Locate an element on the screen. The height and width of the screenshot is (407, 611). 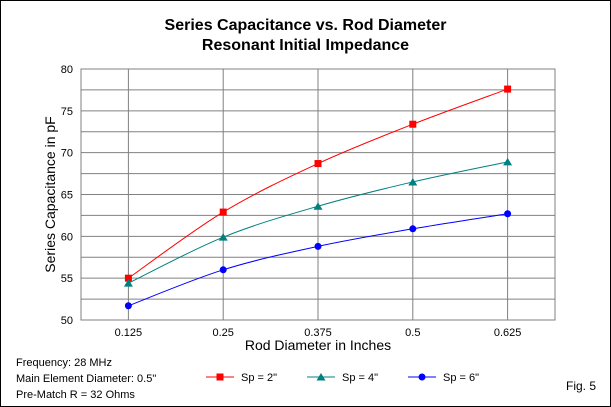
legend-label: Sp = 2" is located at coordinates (259, 378).